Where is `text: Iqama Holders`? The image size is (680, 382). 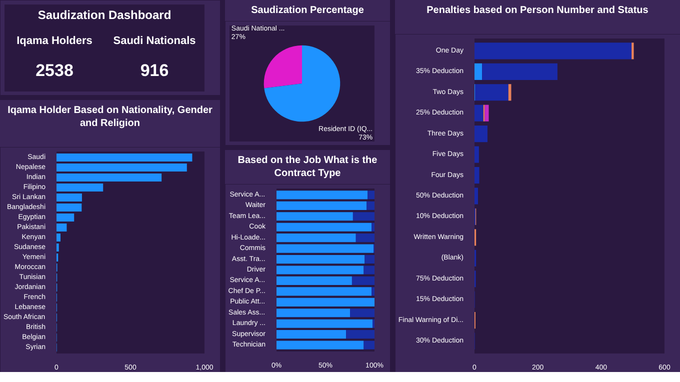 text: Iqama Holders is located at coordinates (54, 41).